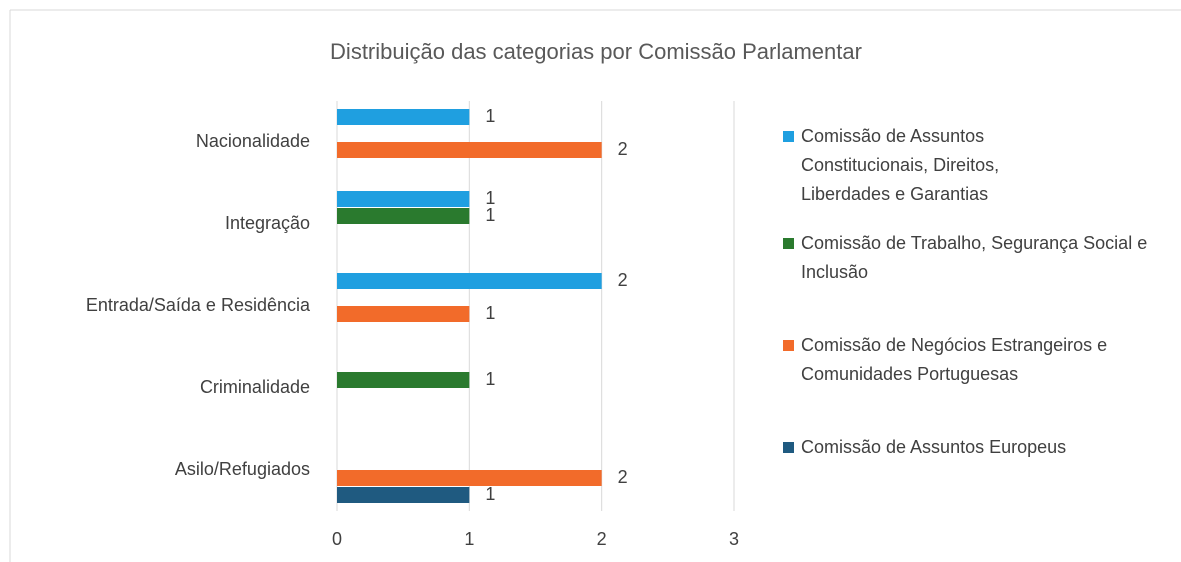  I want to click on legend-item: Comissão de Assuntos Europeus, so click(973, 447).